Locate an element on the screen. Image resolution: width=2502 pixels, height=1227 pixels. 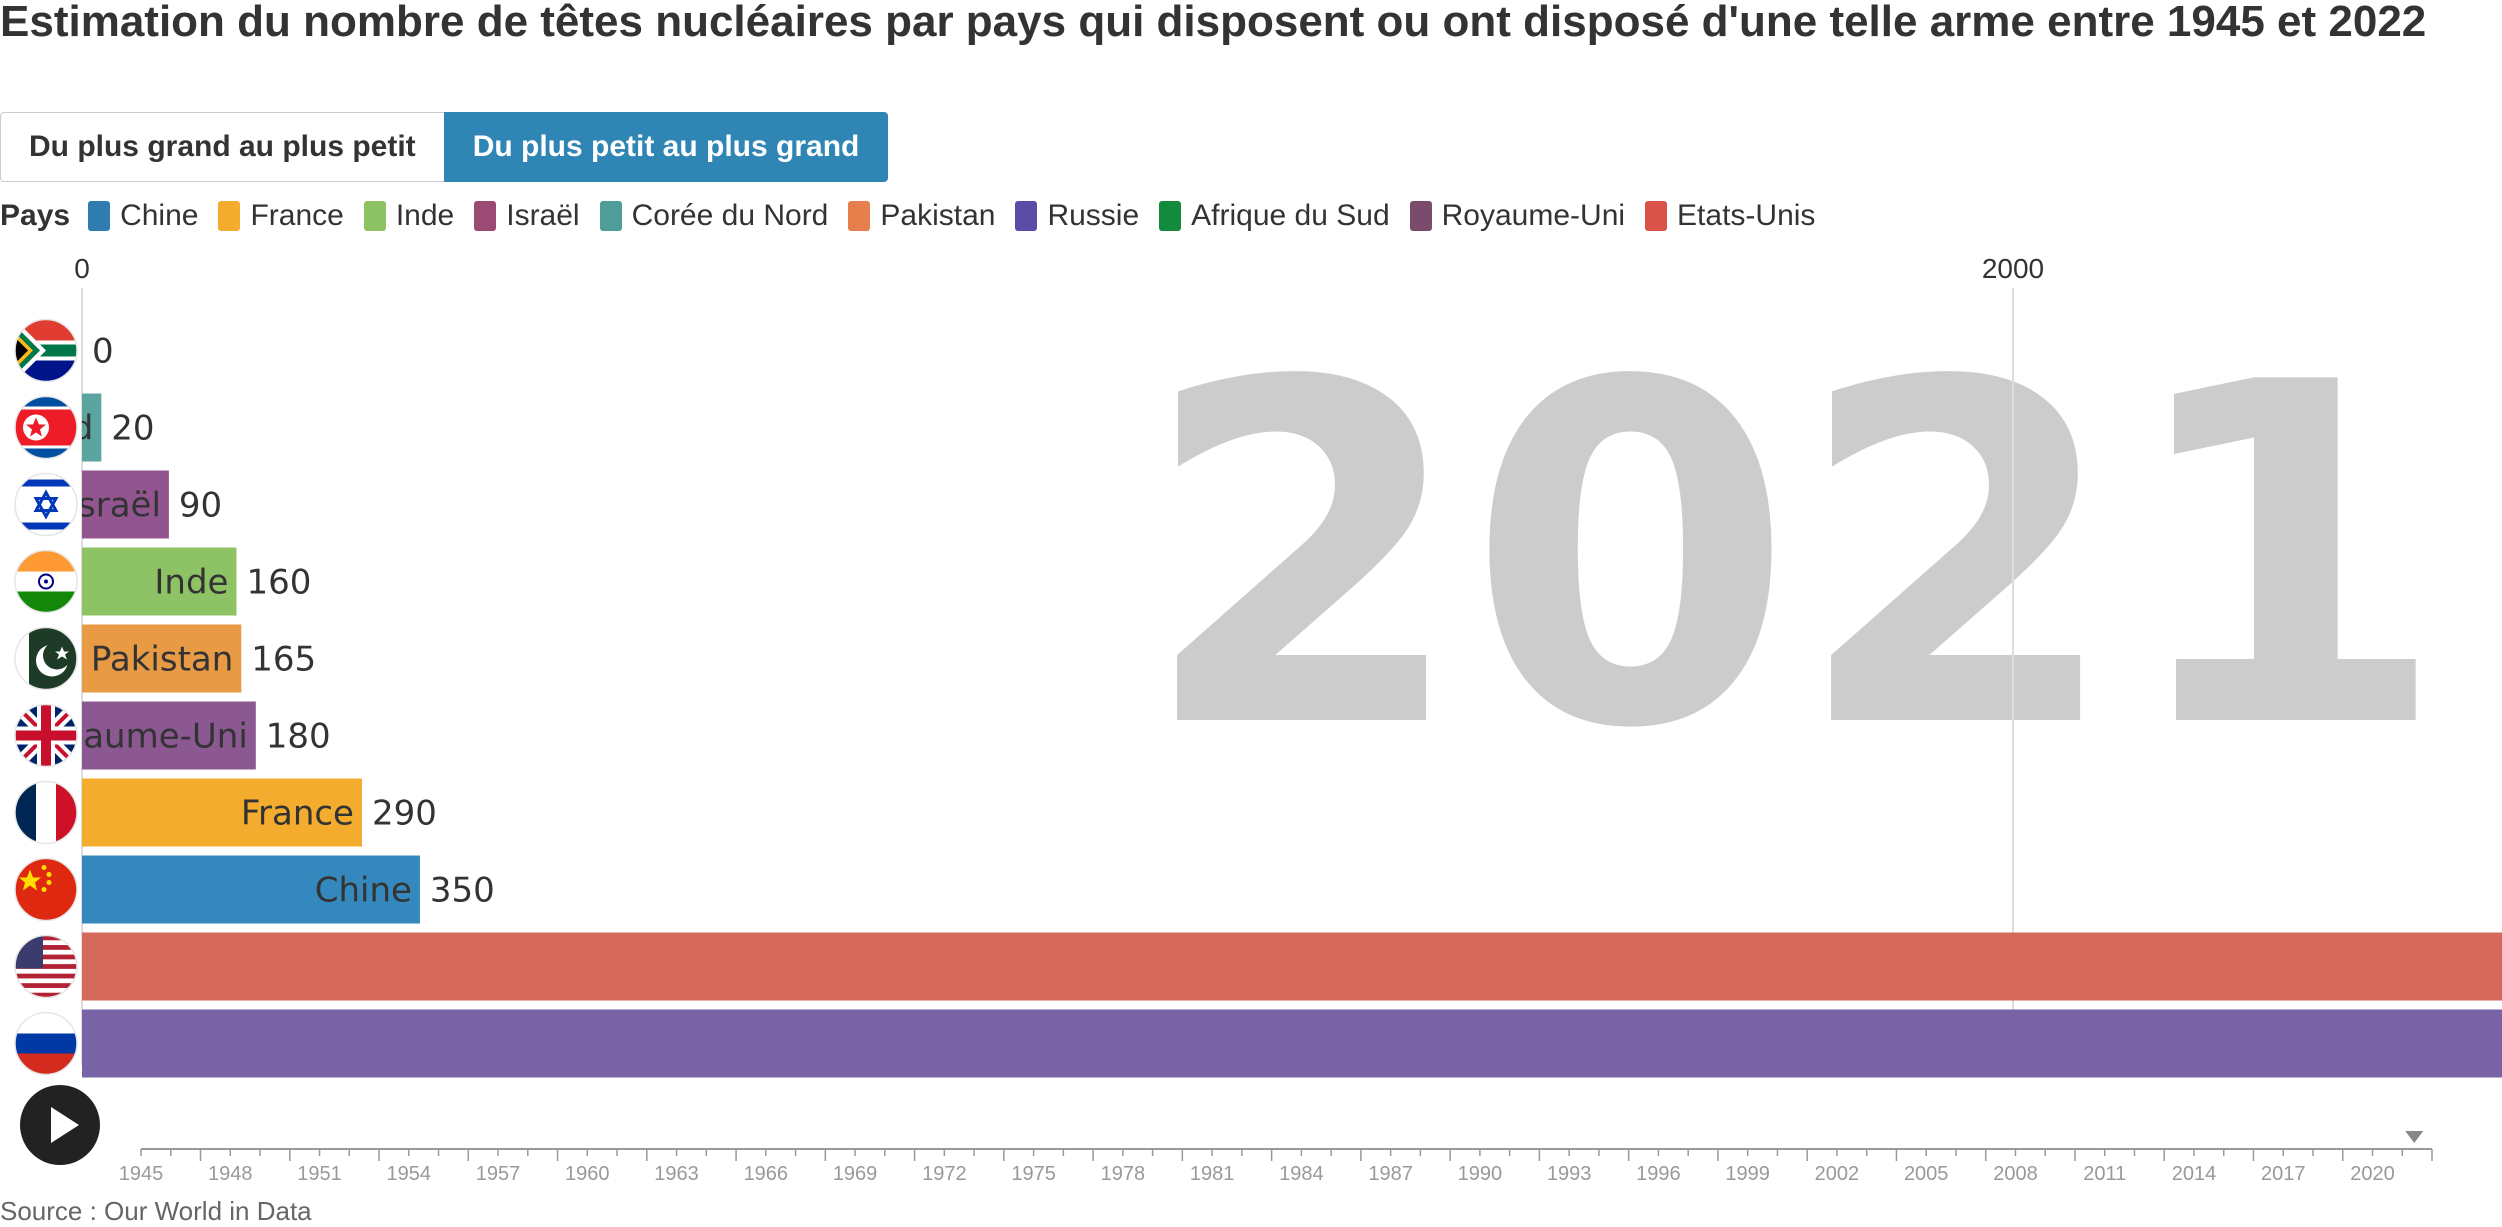
timeline-tick-label: 1966 is located at coordinates (766, 1174).